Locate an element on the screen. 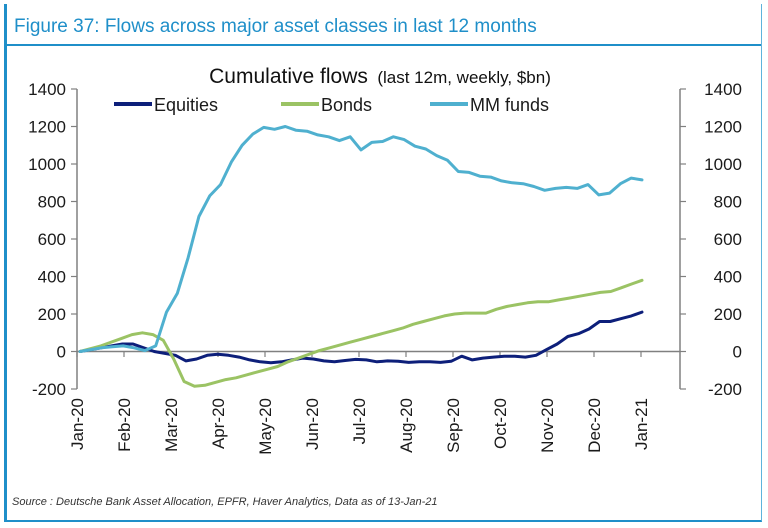 This screenshot has width=768, height=528. x-tick-label: Aug-20 is located at coordinates (406, 425).